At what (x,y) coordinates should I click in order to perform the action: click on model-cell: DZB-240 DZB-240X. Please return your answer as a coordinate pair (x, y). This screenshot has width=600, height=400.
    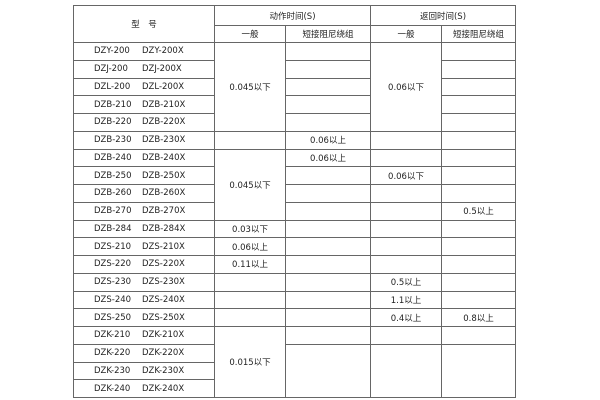
    Looking at the image, I should click on (144, 158).